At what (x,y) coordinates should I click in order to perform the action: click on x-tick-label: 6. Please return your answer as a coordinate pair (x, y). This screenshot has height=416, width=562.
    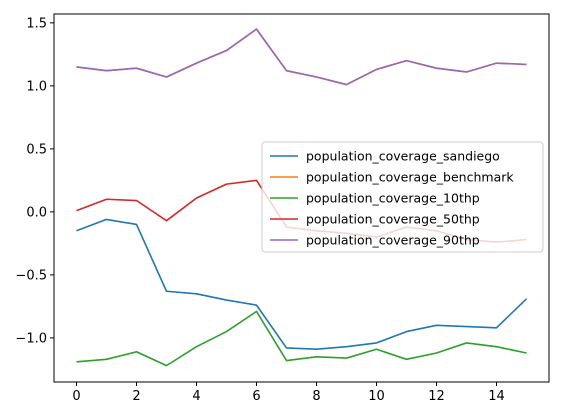
    Looking at the image, I should click on (256, 396).